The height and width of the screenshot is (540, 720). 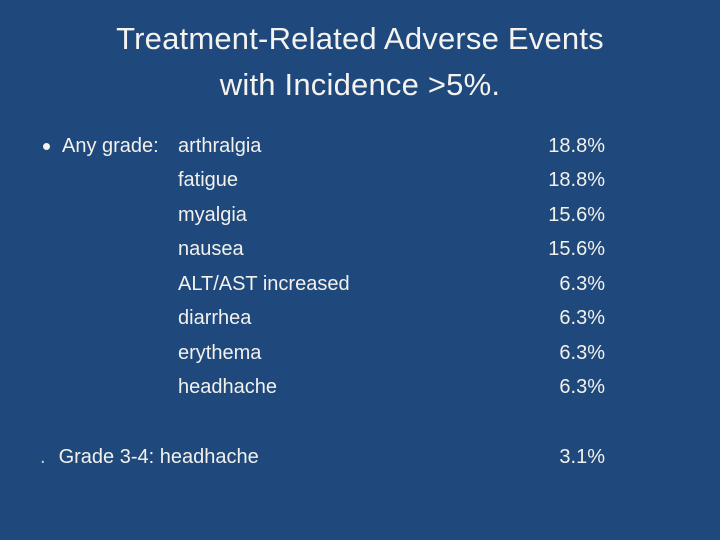 What do you see at coordinates (208, 180) in the screenshot?
I see `event-name: fatigue` at bounding box center [208, 180].